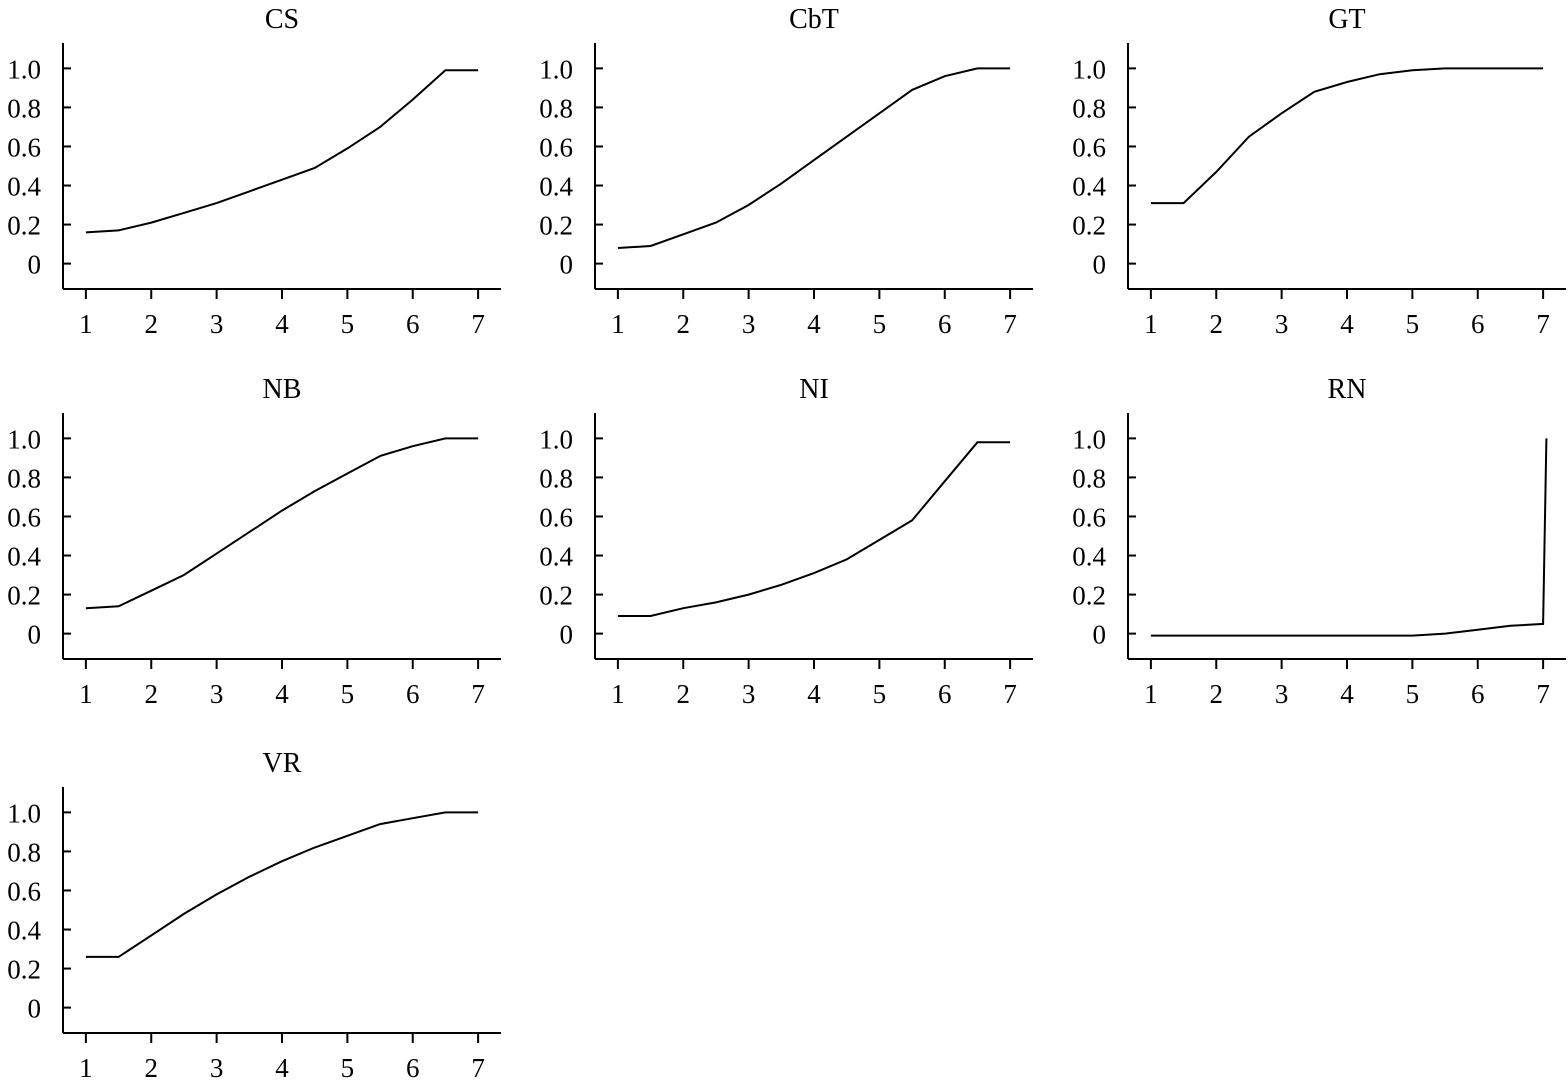 This screenshot has width=1568, height=1089. I want to click on panel-title: RN, so click(1347, 389).